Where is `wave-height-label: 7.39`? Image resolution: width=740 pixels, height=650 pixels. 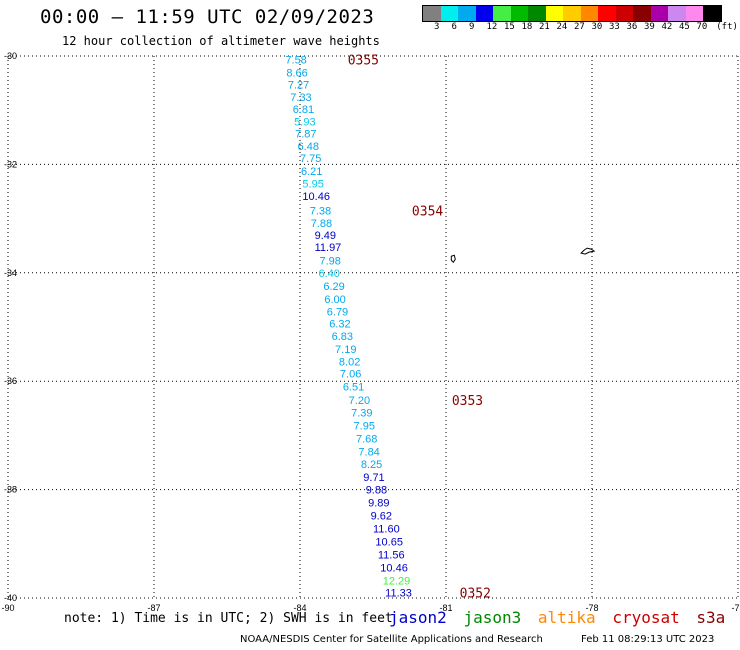 wave-height-label: 7.39 is located at coordinates (361, 414).